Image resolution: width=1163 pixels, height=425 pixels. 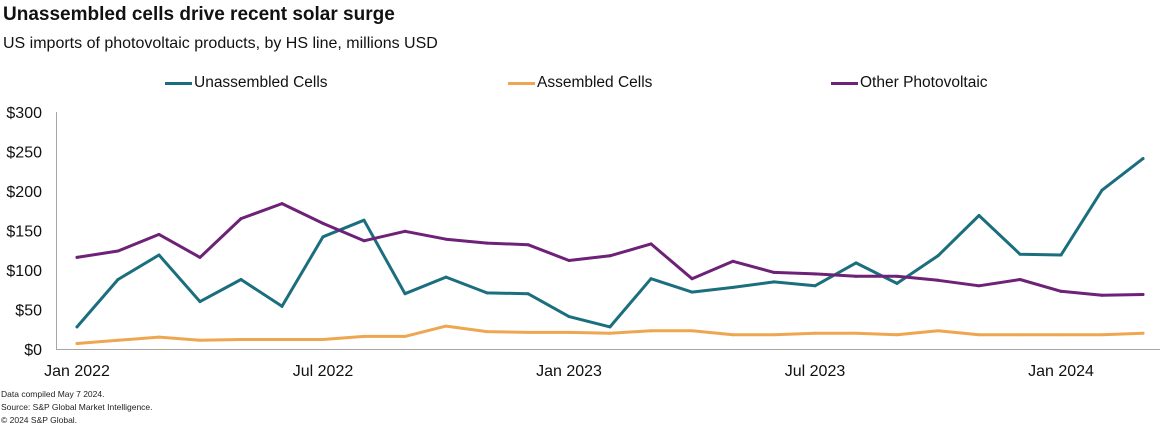 What do you see at coordinates (924, 82) in the screenshot?
I see `legend-label-other-photovoltaic: Other Photovoltaic` at bounding box center [924, 82].